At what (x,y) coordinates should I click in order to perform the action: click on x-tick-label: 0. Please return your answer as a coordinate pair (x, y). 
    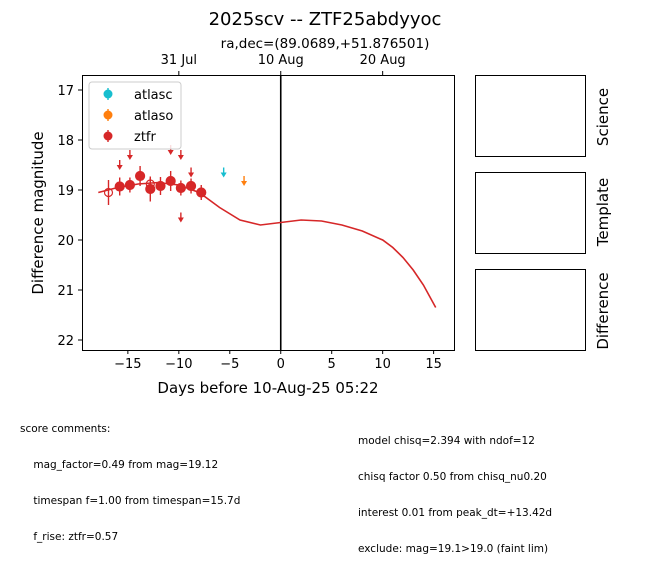
    Looking at the image, I should click on (281, 364).